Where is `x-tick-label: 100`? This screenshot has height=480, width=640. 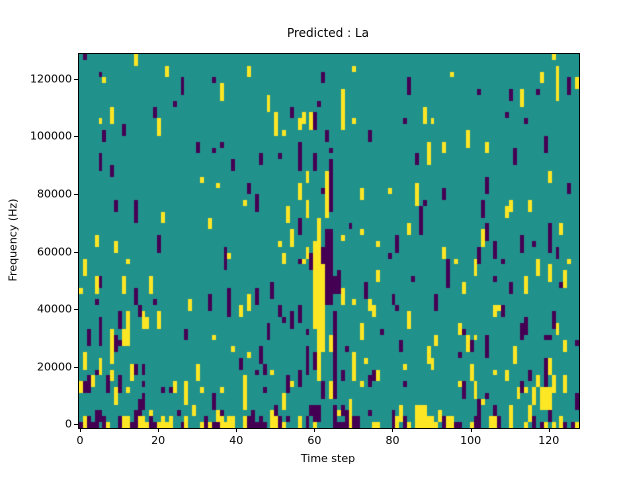
x-tick-label: 100 is located at coordinates (471, 440).